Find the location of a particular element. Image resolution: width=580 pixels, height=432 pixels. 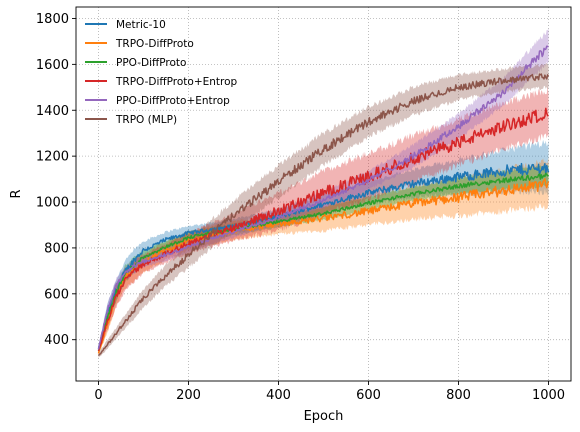

legend-label: Metric-10 is located at coordinates (141, 25).